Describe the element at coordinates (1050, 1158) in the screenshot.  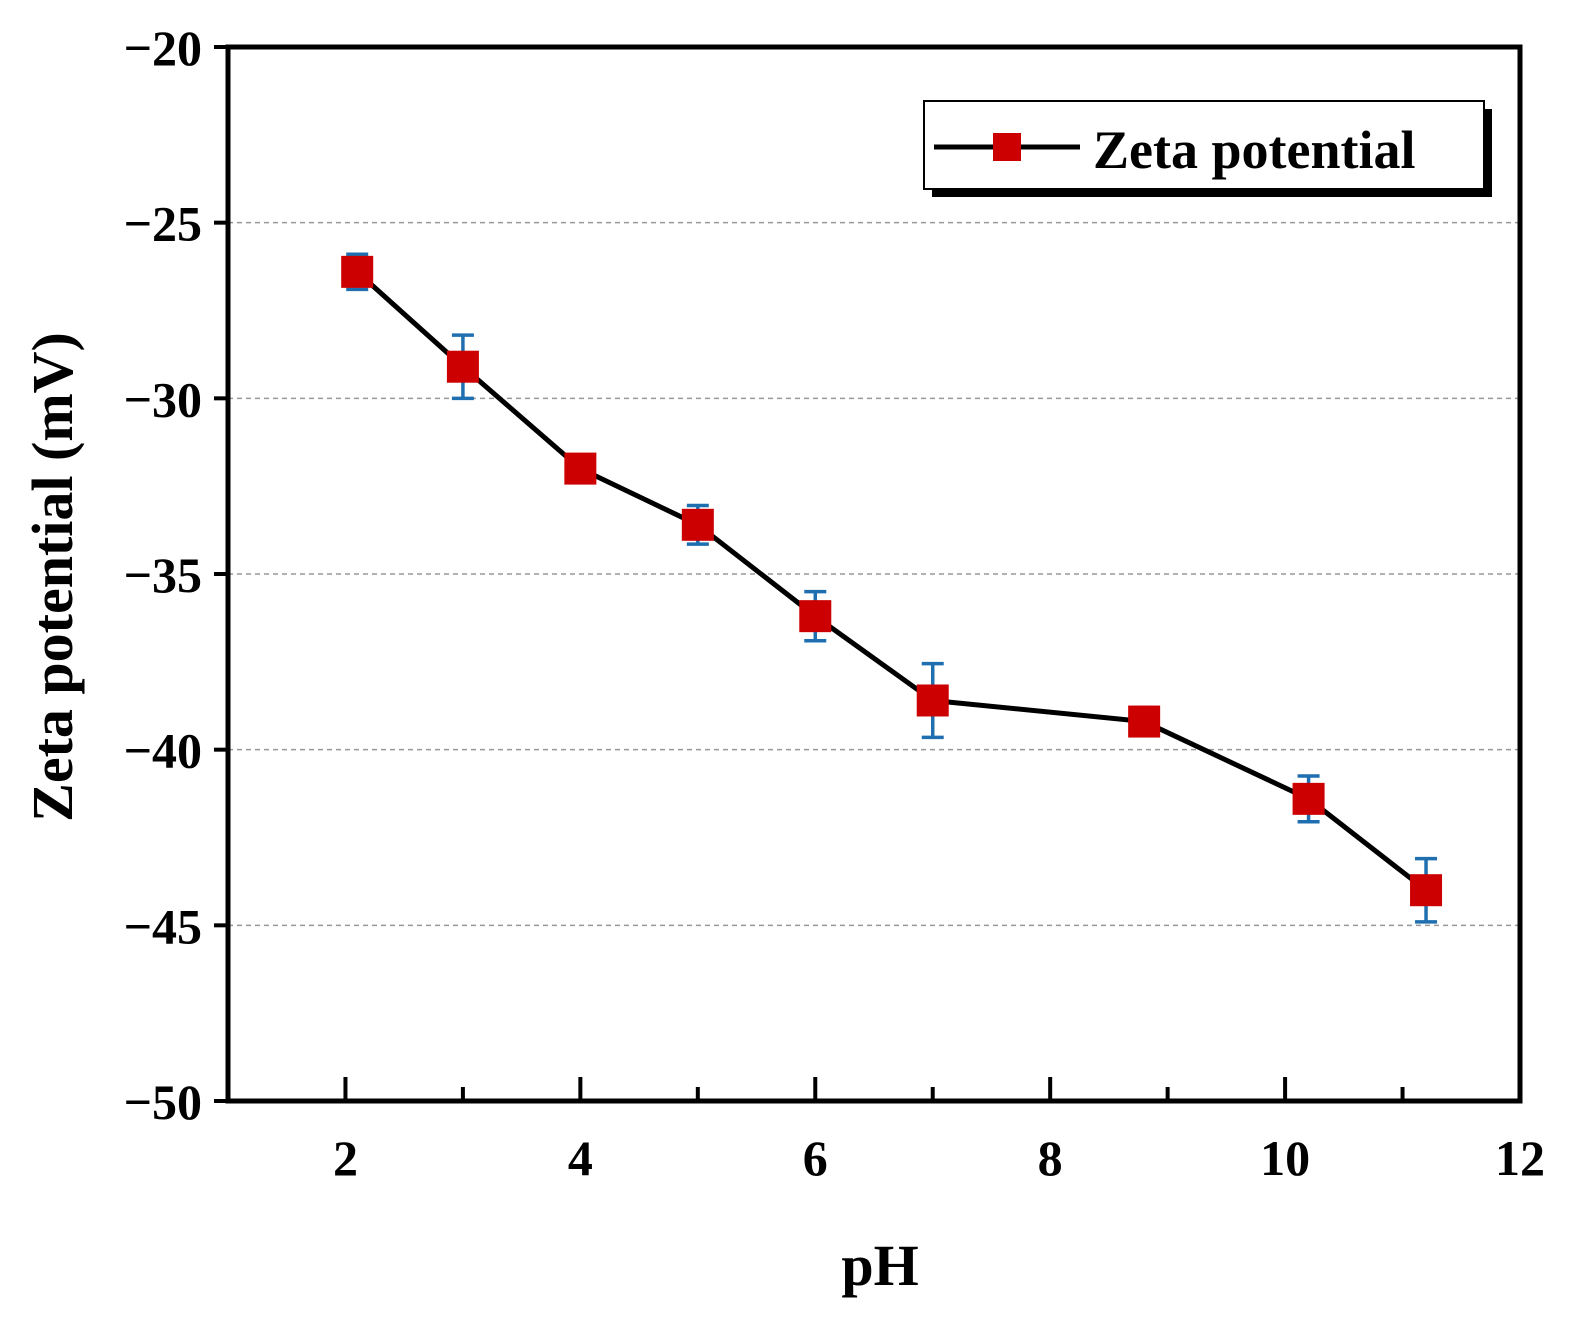
I see `x-tick-label: 8` at that location.